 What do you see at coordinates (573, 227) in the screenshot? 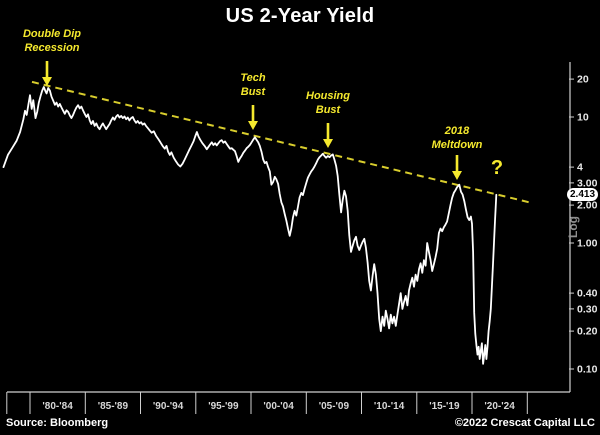
I see `log-scale-label: Log` at bounding box center [573, 227].